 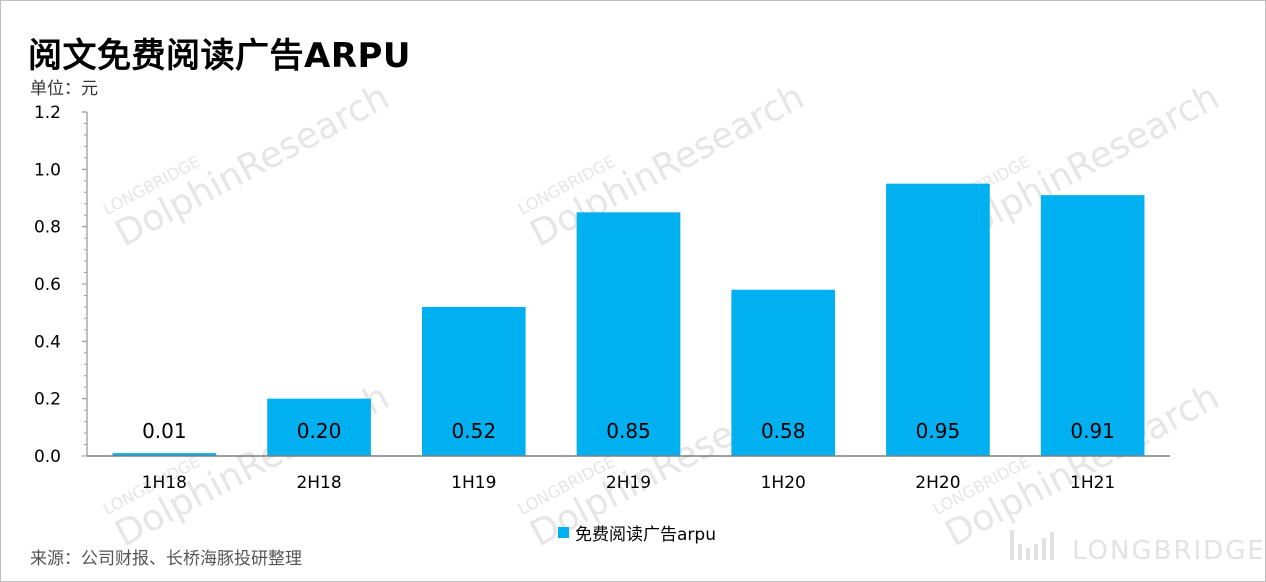 What do you see at coordinates (783, 431) in the screenshot?
I see `data-label: 0.58` at bounding box center [783, 431].